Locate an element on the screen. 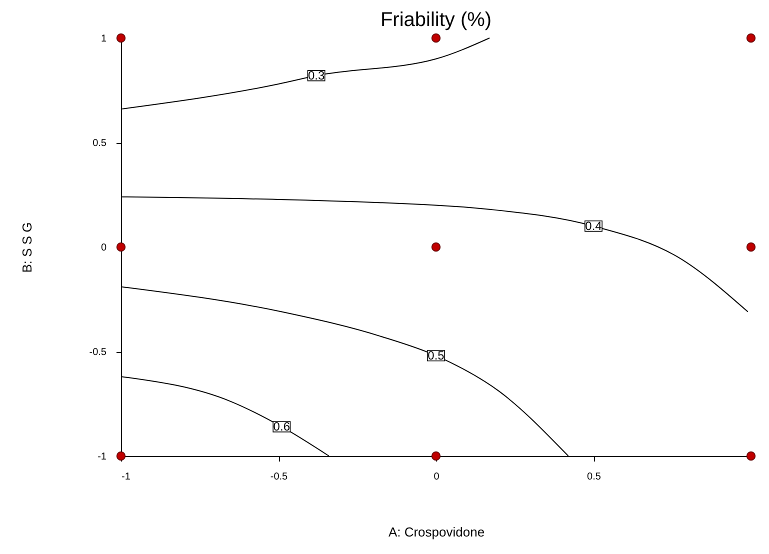 This screenshot has width=769, height=554. y-tick-label: -1 is located at coordinates (102, 457).